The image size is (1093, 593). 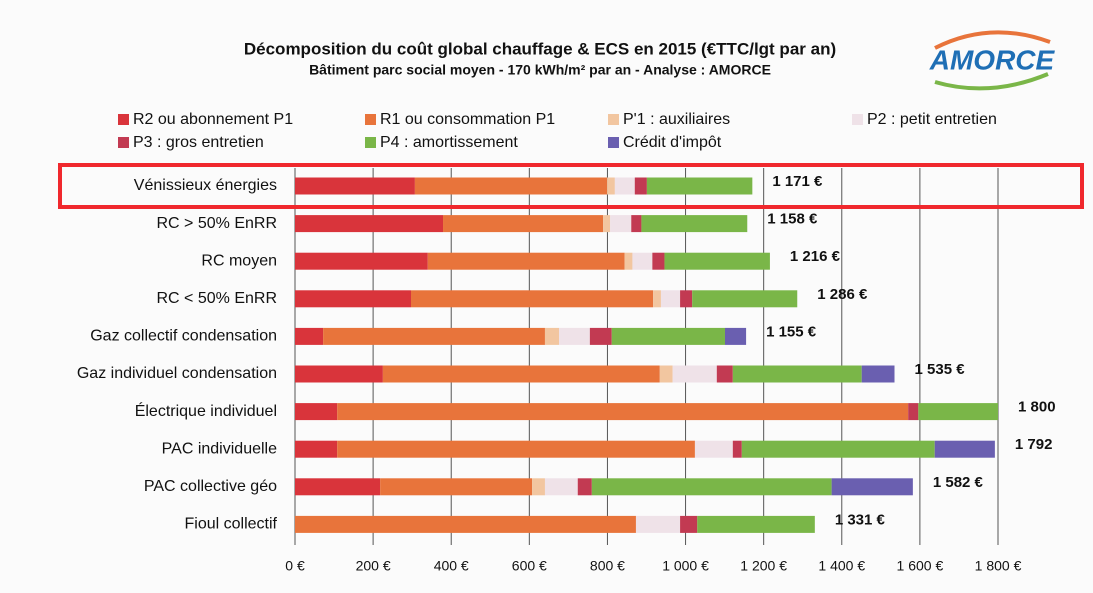 I want to click on legend-label: P4 : amortissement, so click(x=449, y=142).